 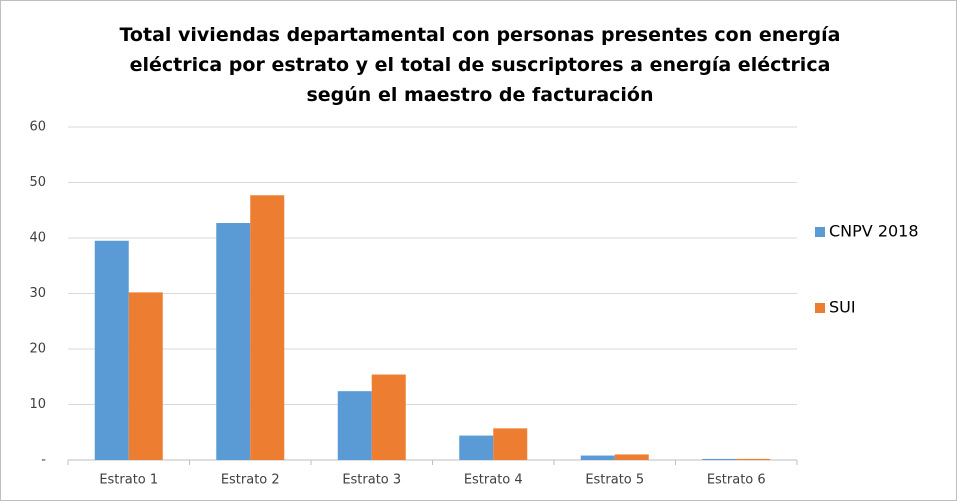 I want to click on x-tick-label: Estrato 1, so click(x=128, y=480).